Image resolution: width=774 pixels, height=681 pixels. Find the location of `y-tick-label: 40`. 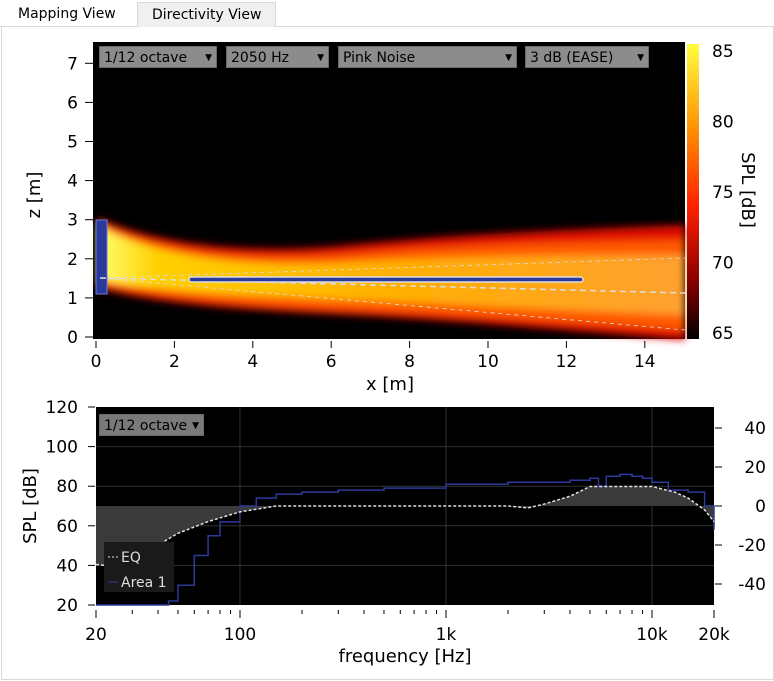

y-tick-label: 40 is located at coordinates (67, 566).